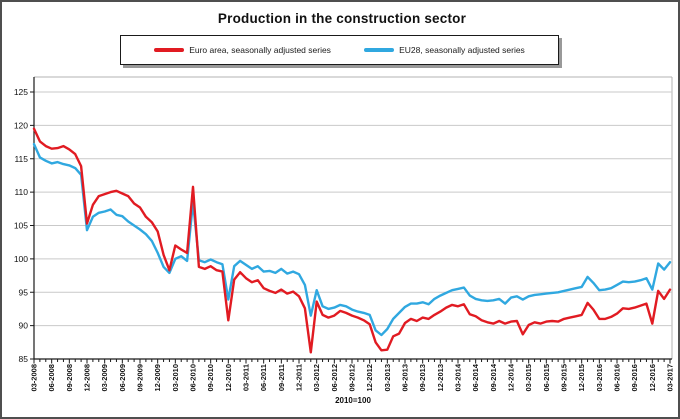 The image size is (680, 419). I want to click on y-tick-label: 105, so click(21, 226).